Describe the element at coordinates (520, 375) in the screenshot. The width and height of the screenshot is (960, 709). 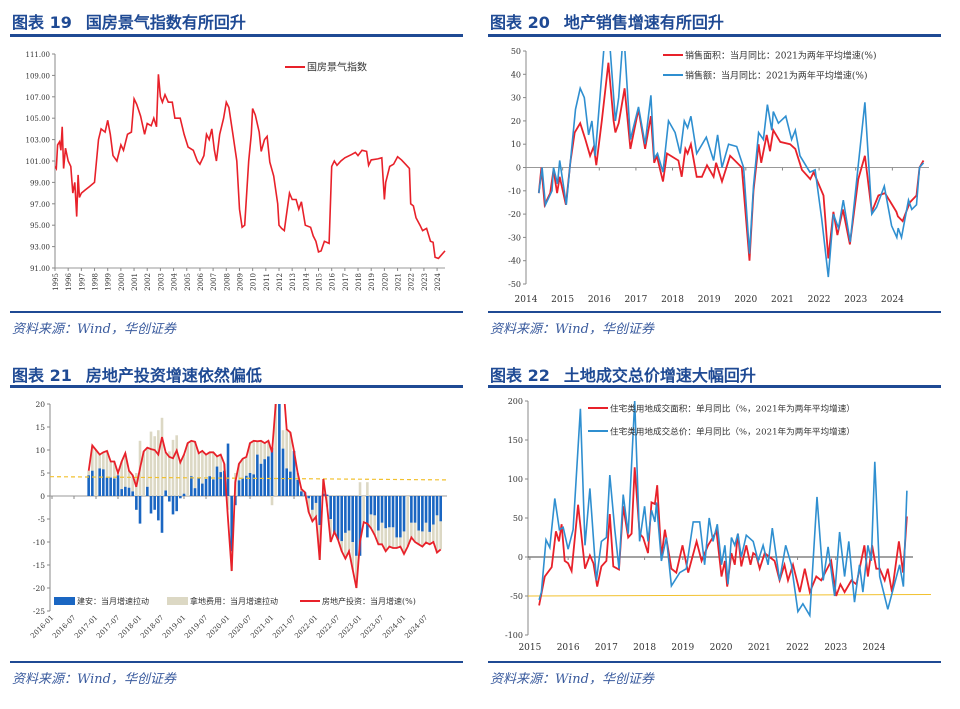
I see `figure-number: 图表 22` at that location.